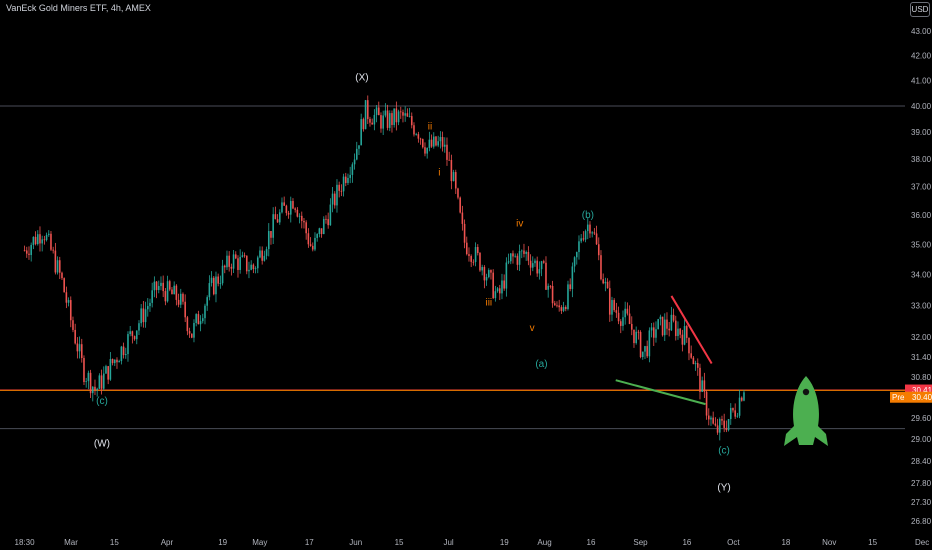 Image resolution: width=932 pixels, height=550 pixels. Describe the element at coordinates (921, 274) in the screenshot. I see `y-tick-label: 34.00` at that location.